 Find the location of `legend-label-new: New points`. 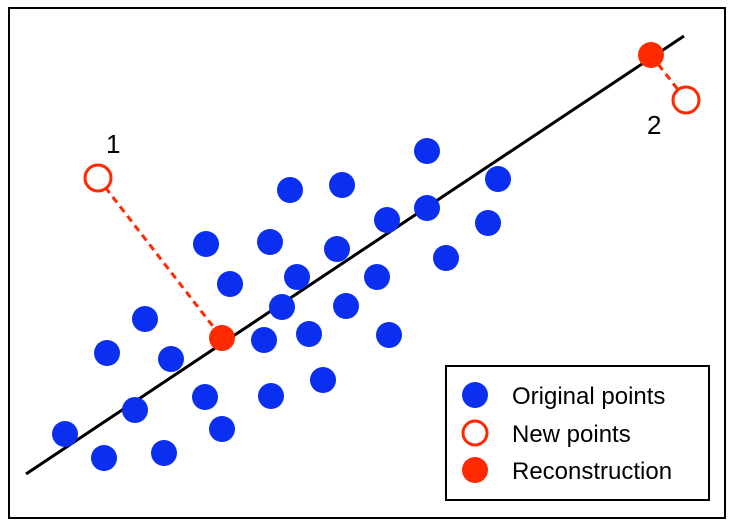

legend-label-new: New points is located at coordinates (571, 434).